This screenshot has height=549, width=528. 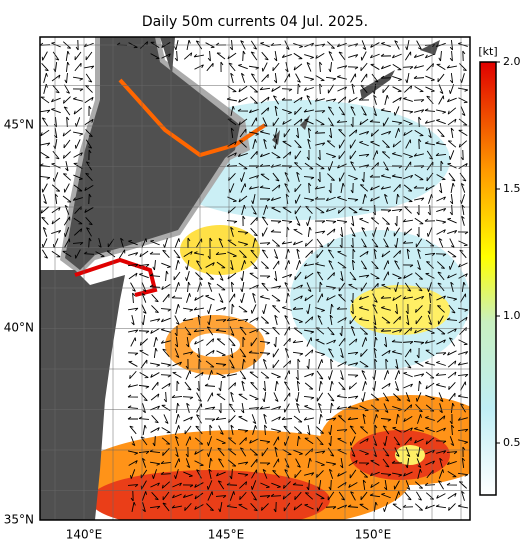 I want to click on colorbar-tick-label: 1.0, so click(x=512, y=315).